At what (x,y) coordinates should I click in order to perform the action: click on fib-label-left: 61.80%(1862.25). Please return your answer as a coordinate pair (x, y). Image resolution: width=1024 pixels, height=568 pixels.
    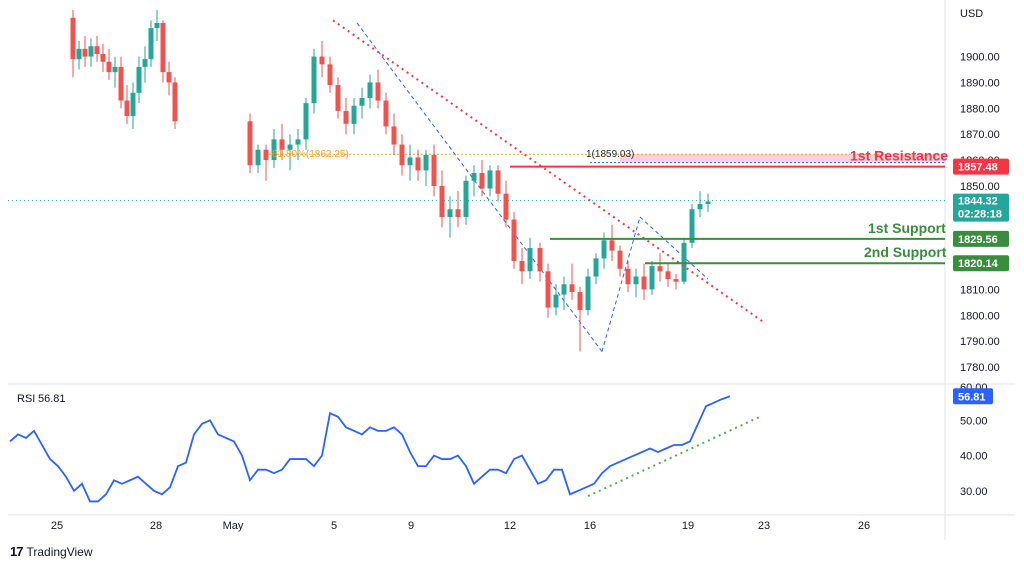
    Looking at the image, I should click on (310, 154).